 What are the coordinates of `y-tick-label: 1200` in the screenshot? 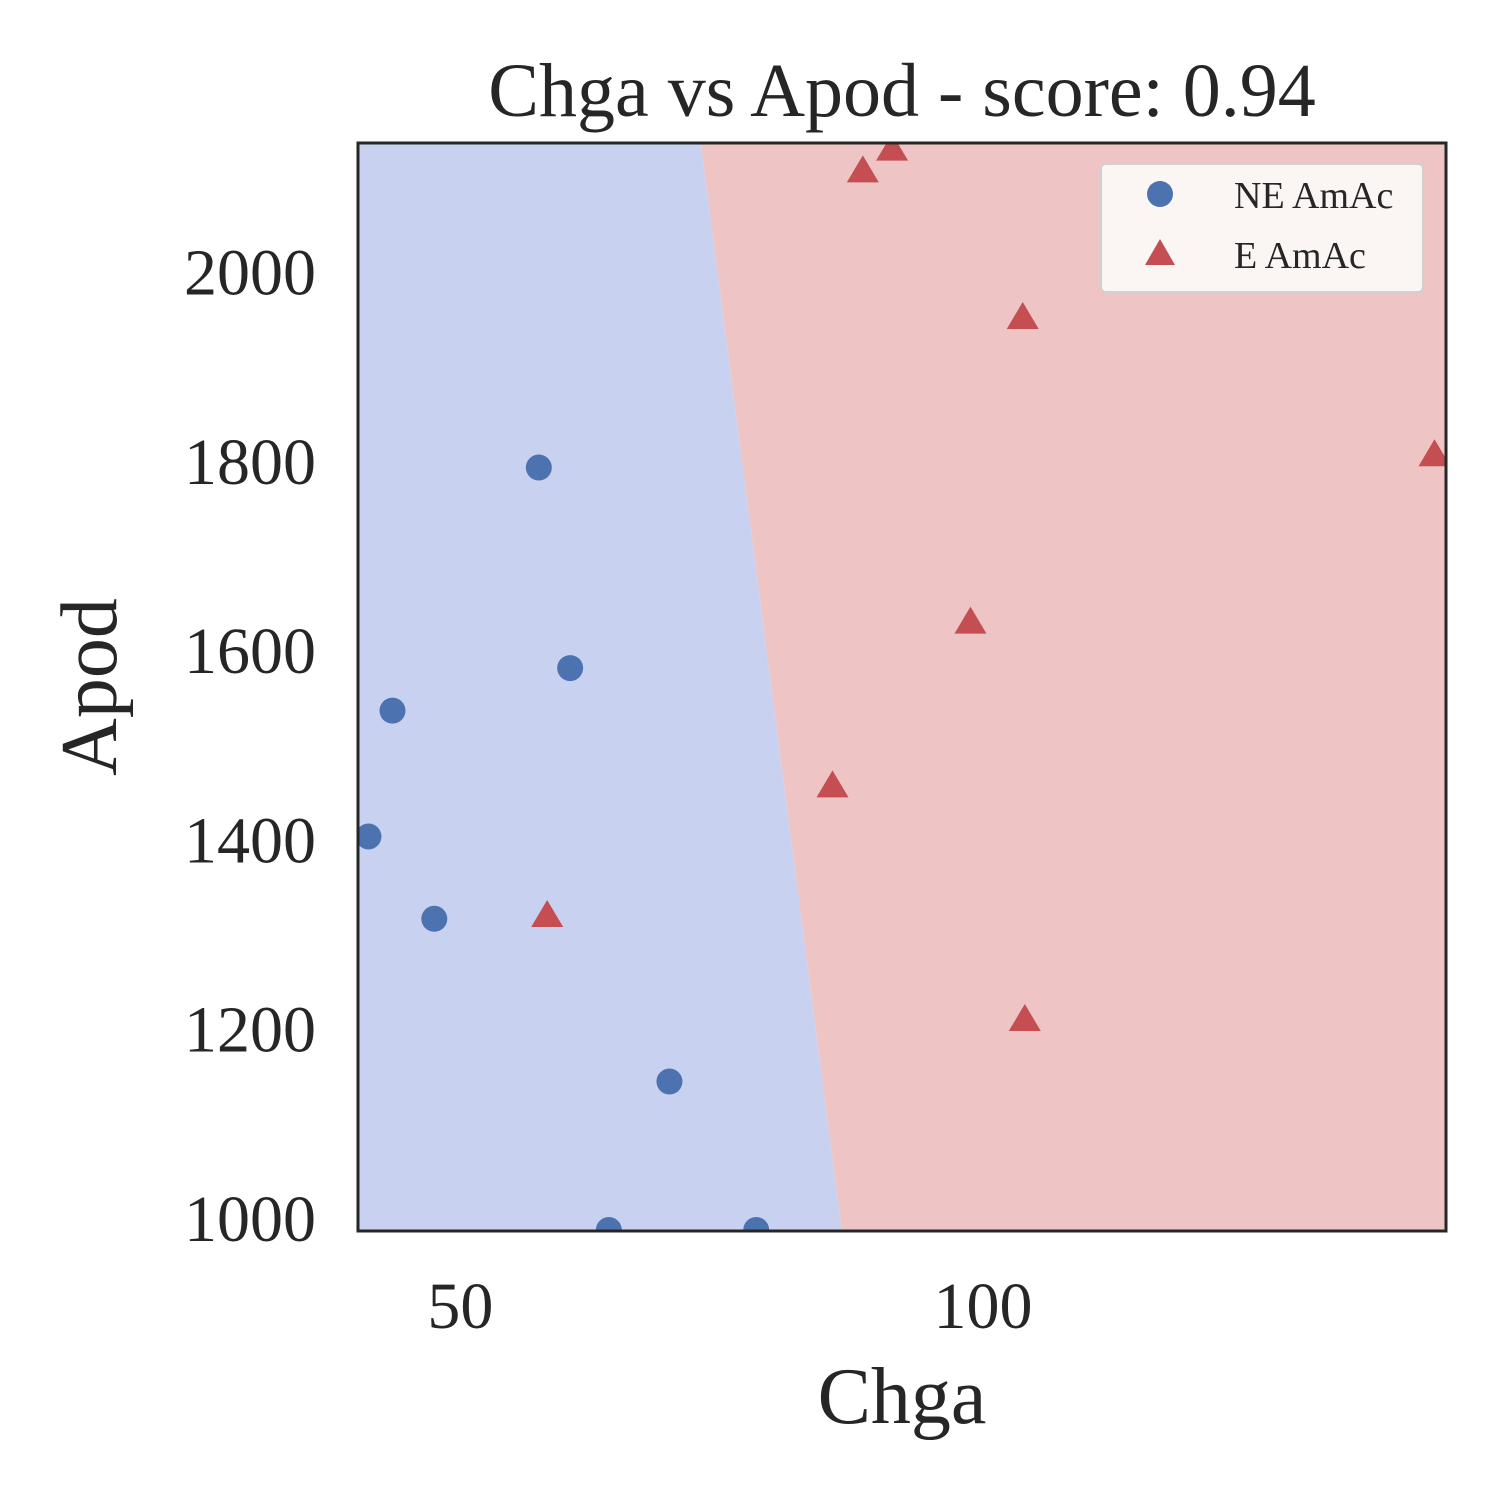 It's located at (250, 1030).